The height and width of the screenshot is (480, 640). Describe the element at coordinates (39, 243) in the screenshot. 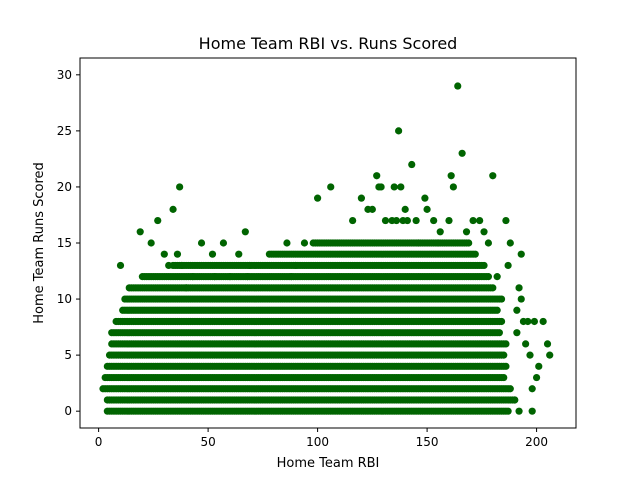

I see `y-axis-label: Home Team Runs Scored` at that location.